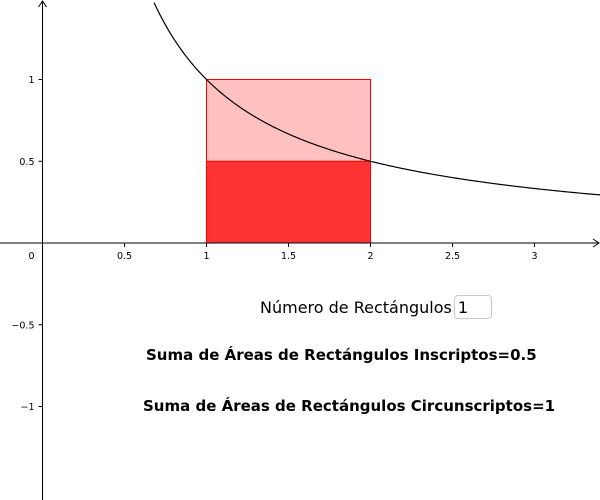 Image resolution: width=600 pixels, height=500 pixels. What do you see at coordinates (472, 307) in the screenshot?
I see `rectangle-count-input` at bounding box center [472, 307].